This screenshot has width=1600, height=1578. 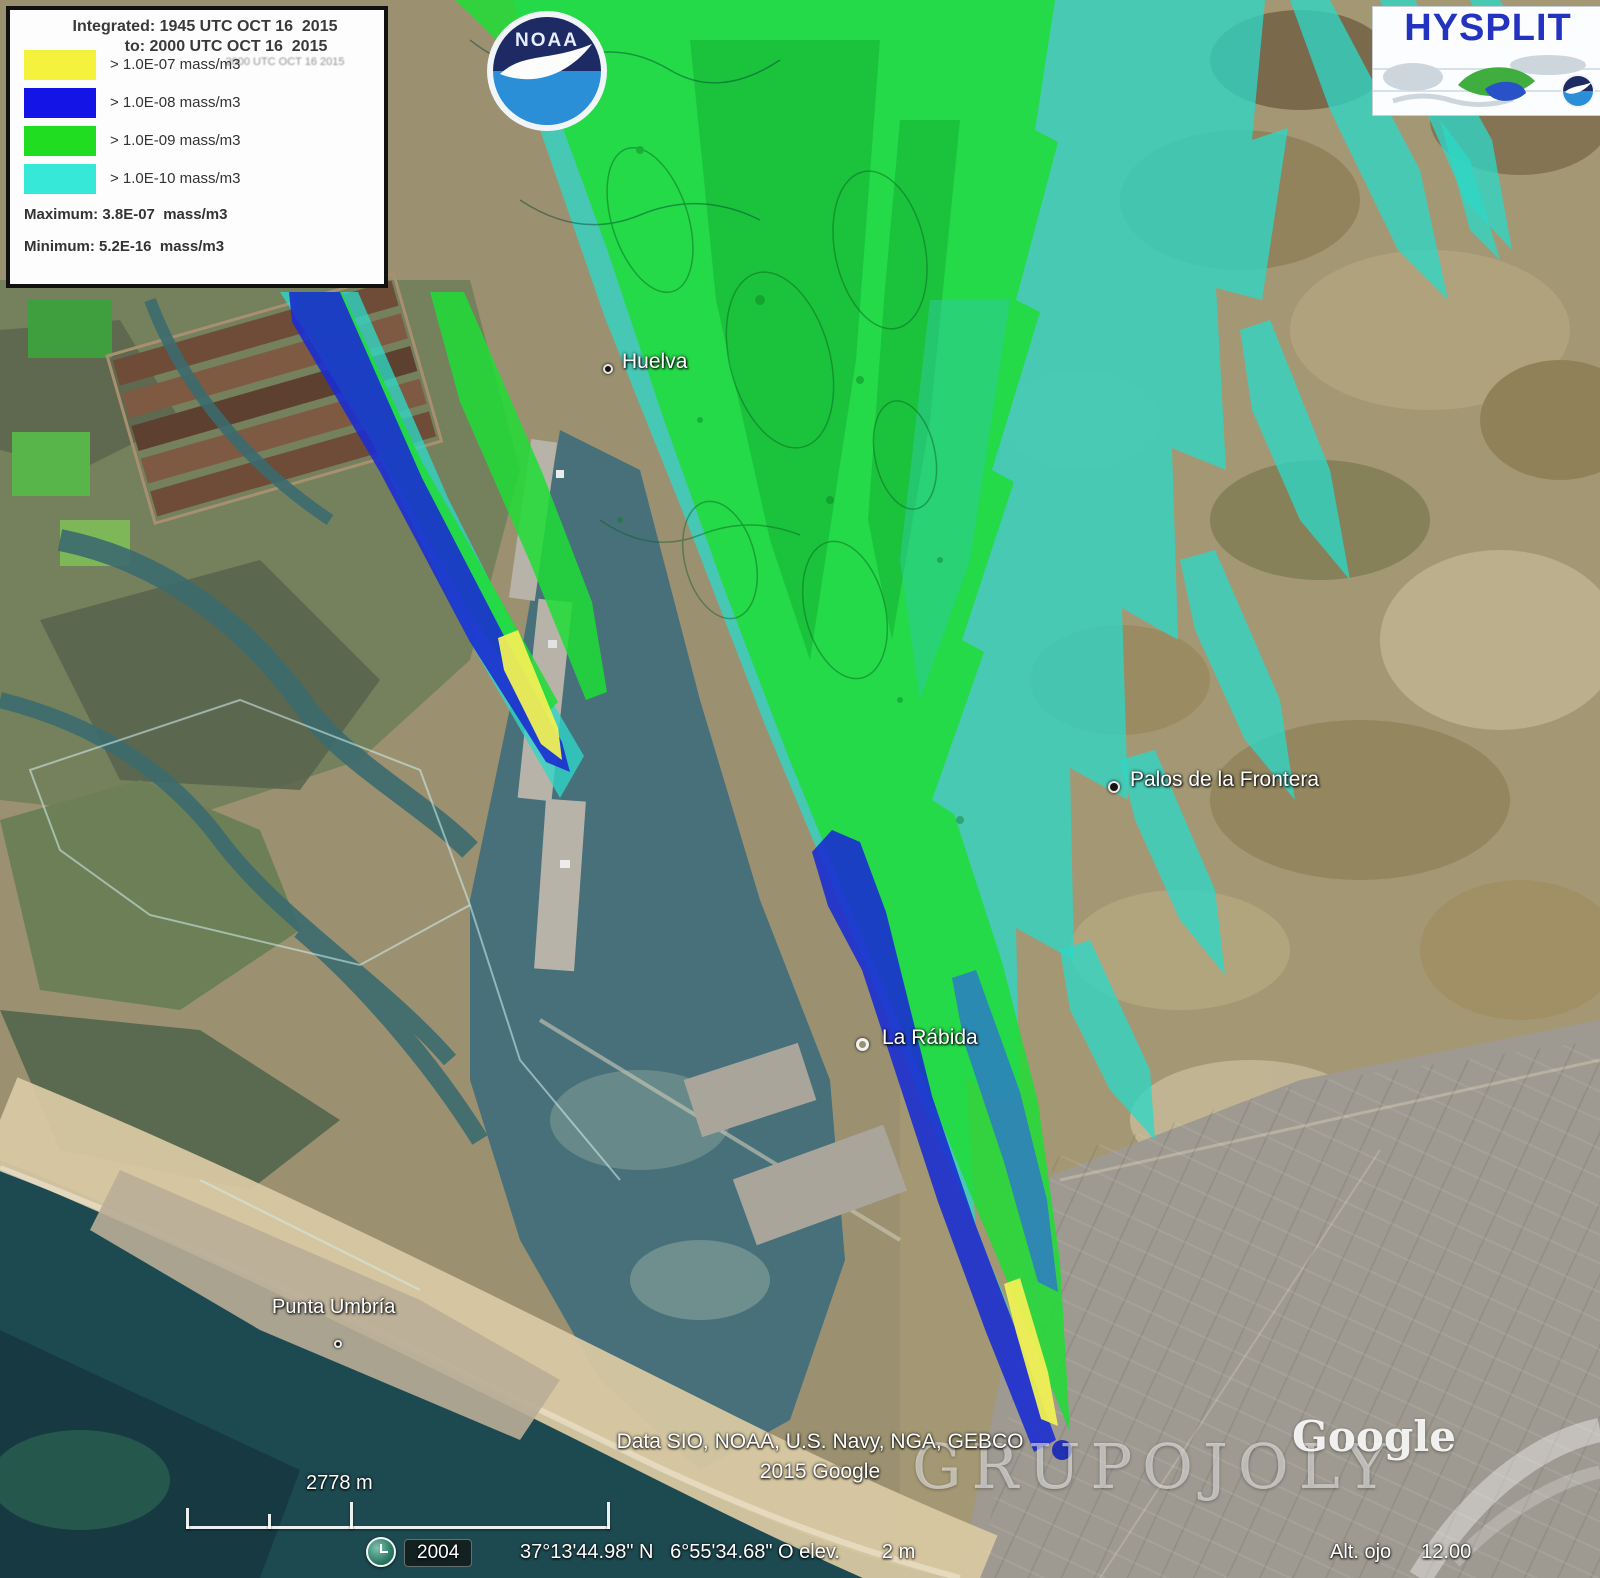 What do you see at coordinates (60, 103) in the screenshot?
I see `legend-swatch-blue` at bounding box center [60, 103].